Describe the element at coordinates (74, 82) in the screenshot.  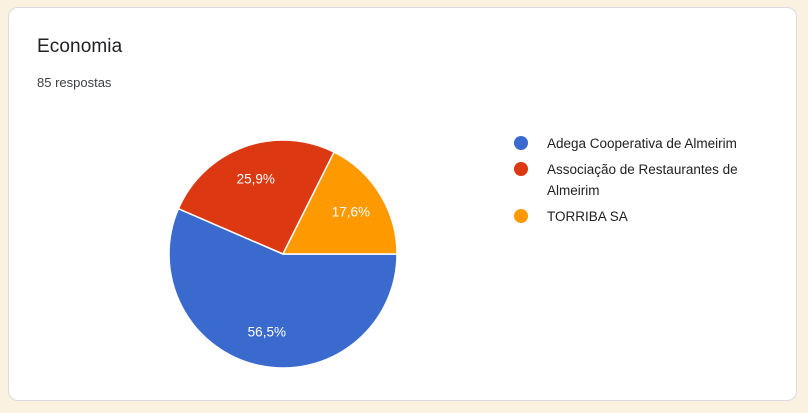
I see `responses-count: 85 respostas` at that location.